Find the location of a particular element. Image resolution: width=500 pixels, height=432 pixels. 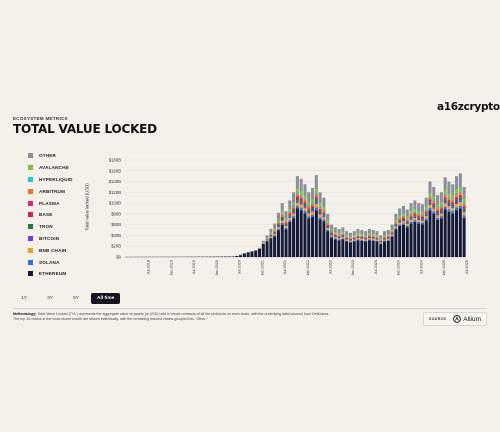

tab-5y: 5Y is located at coordinates (76, 298).